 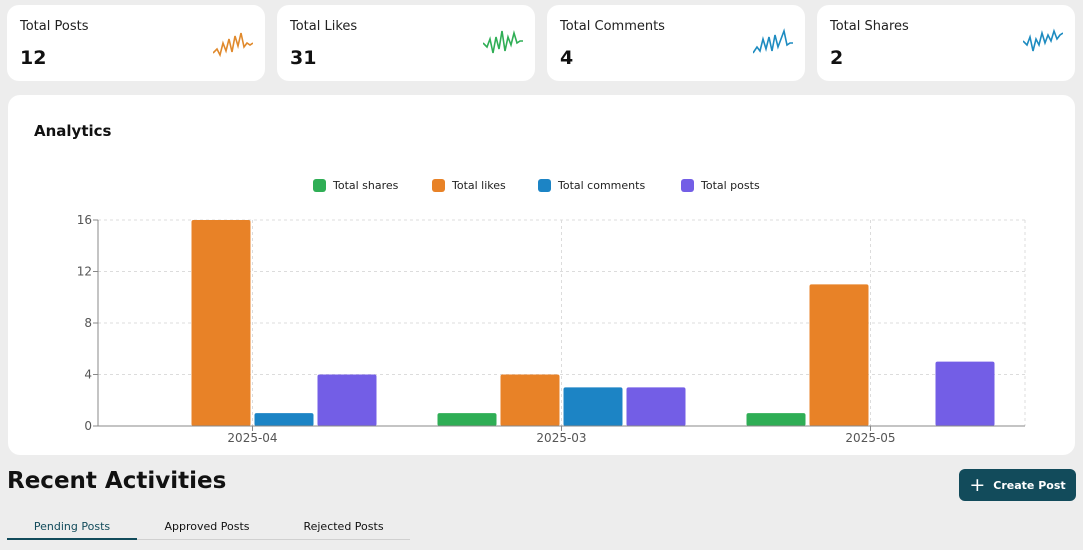 I want to click on legend-item-total-comments: Total comments, so click(x=591, y=185).